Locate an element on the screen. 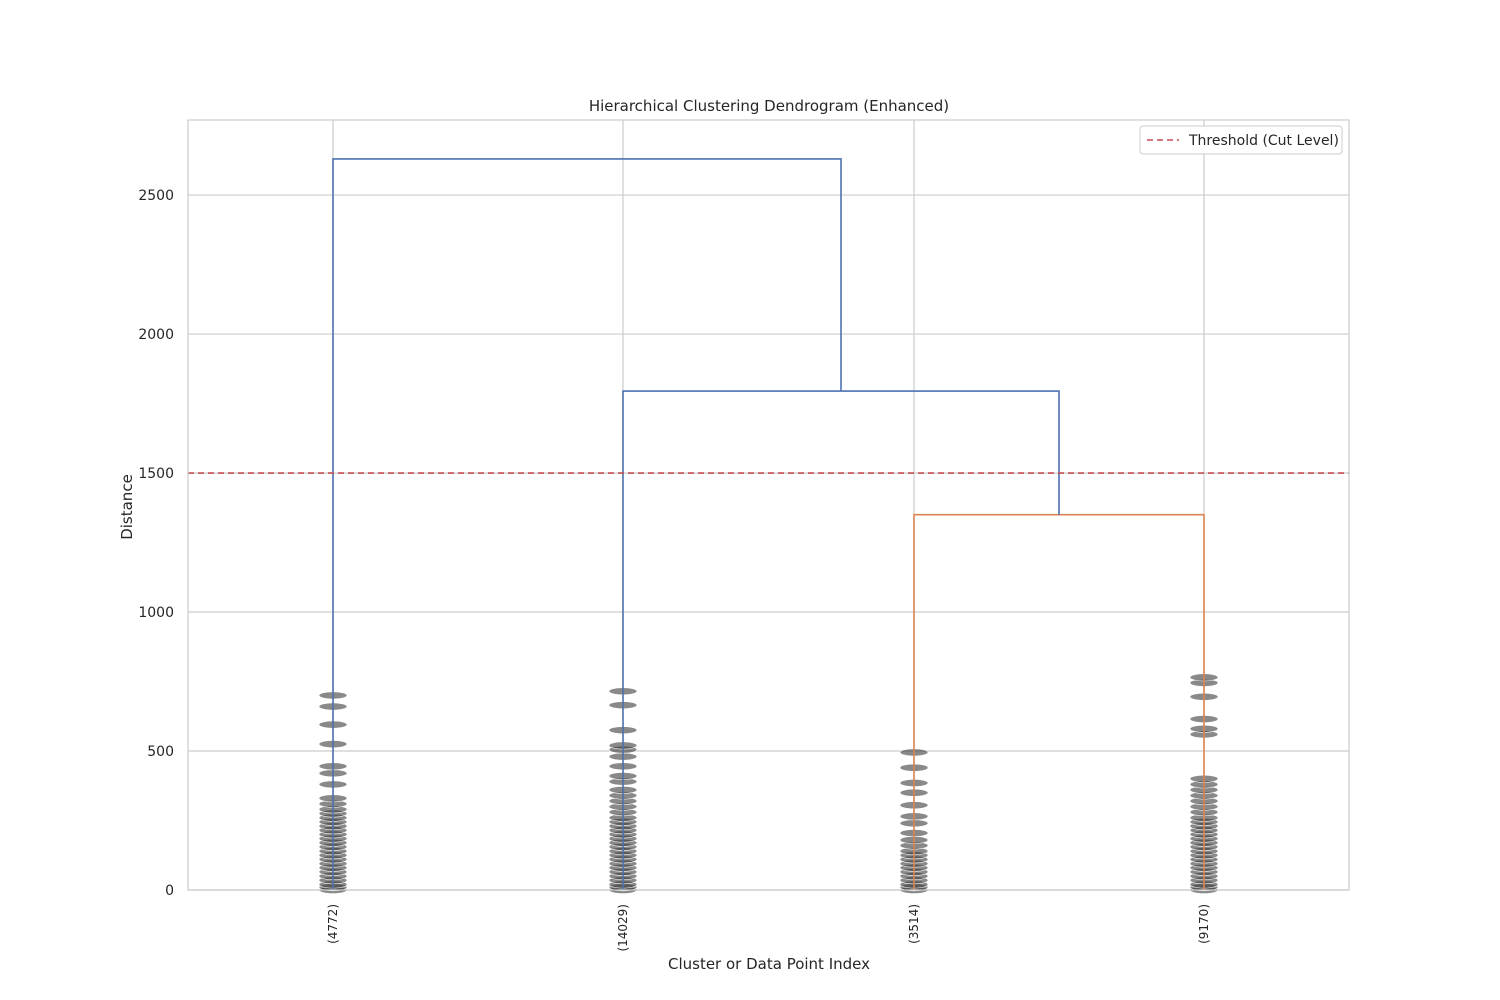  leaf-label: (3514) is located at coordinates (914, 924).